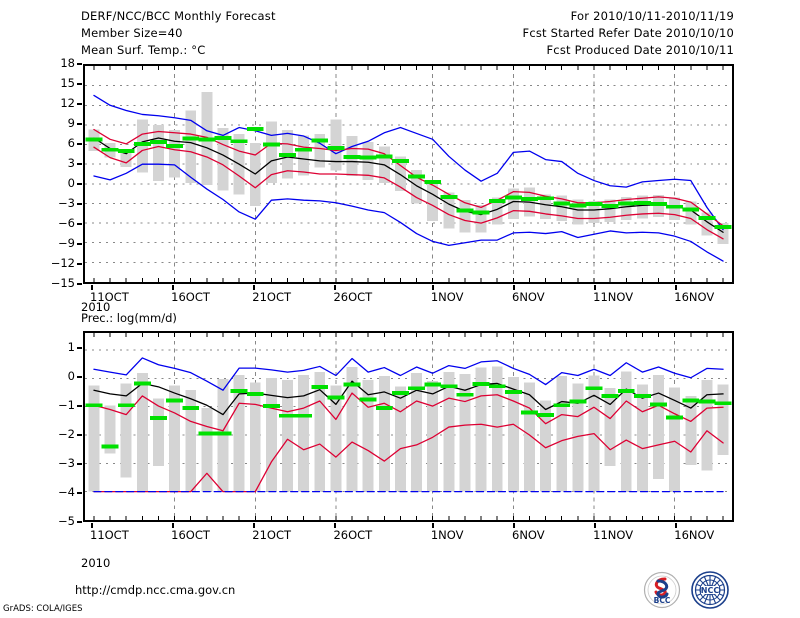 This screenshot has height=618, width=800. What do you see at coordinates (66, 521) in the screenshot?
I see `y-tick-label: −5` at bounding box center [66, 521].